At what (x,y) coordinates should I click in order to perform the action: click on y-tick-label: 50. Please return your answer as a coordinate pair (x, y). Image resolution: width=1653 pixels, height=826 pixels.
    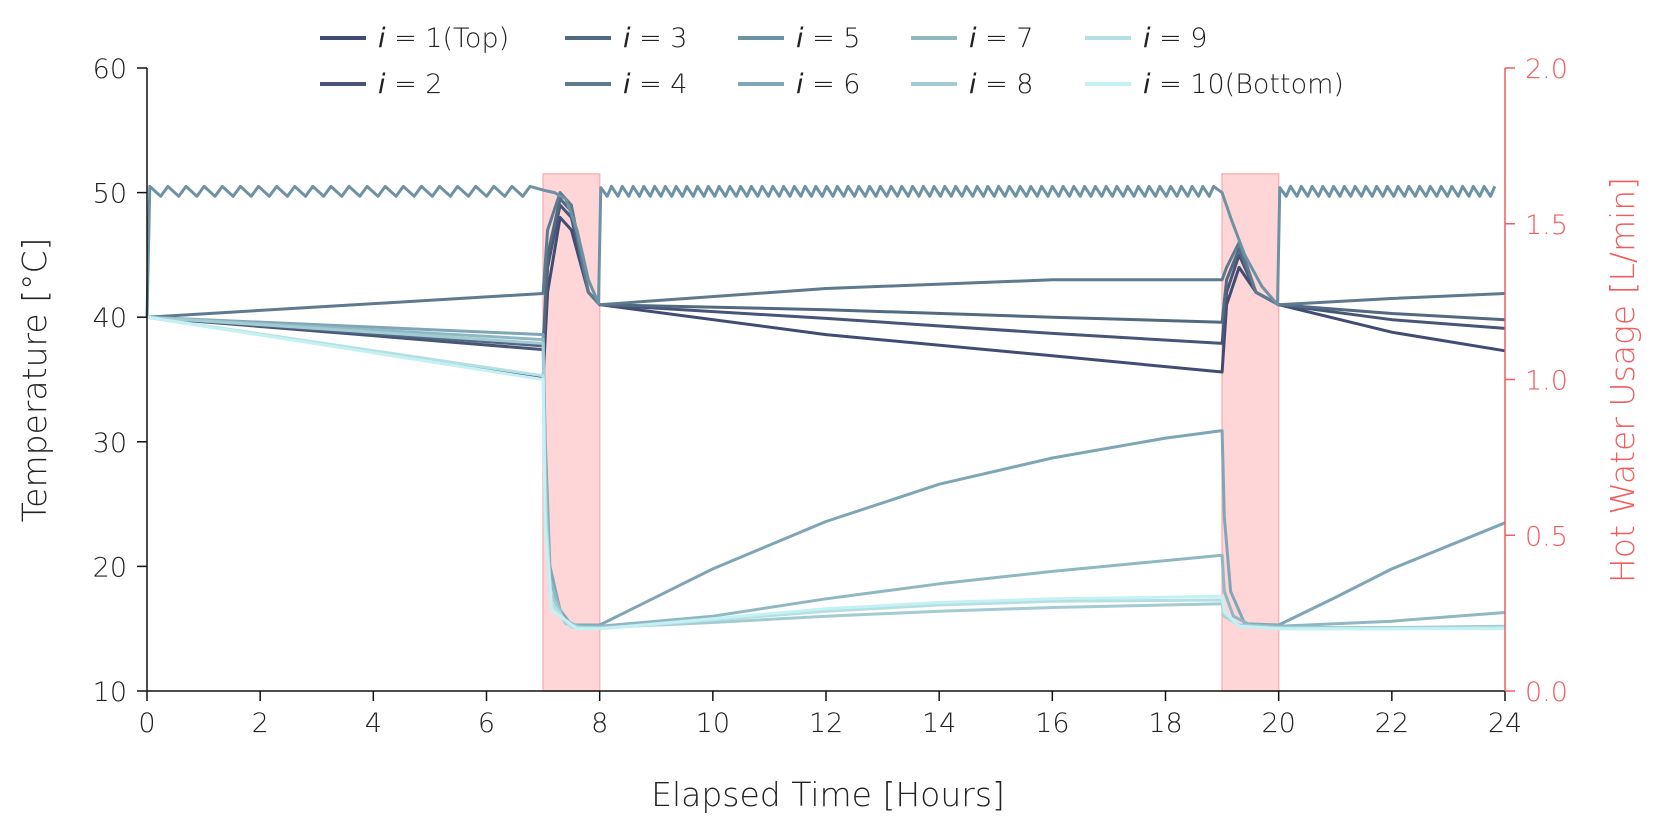
    Looking at the image, I should click on (110, 194).